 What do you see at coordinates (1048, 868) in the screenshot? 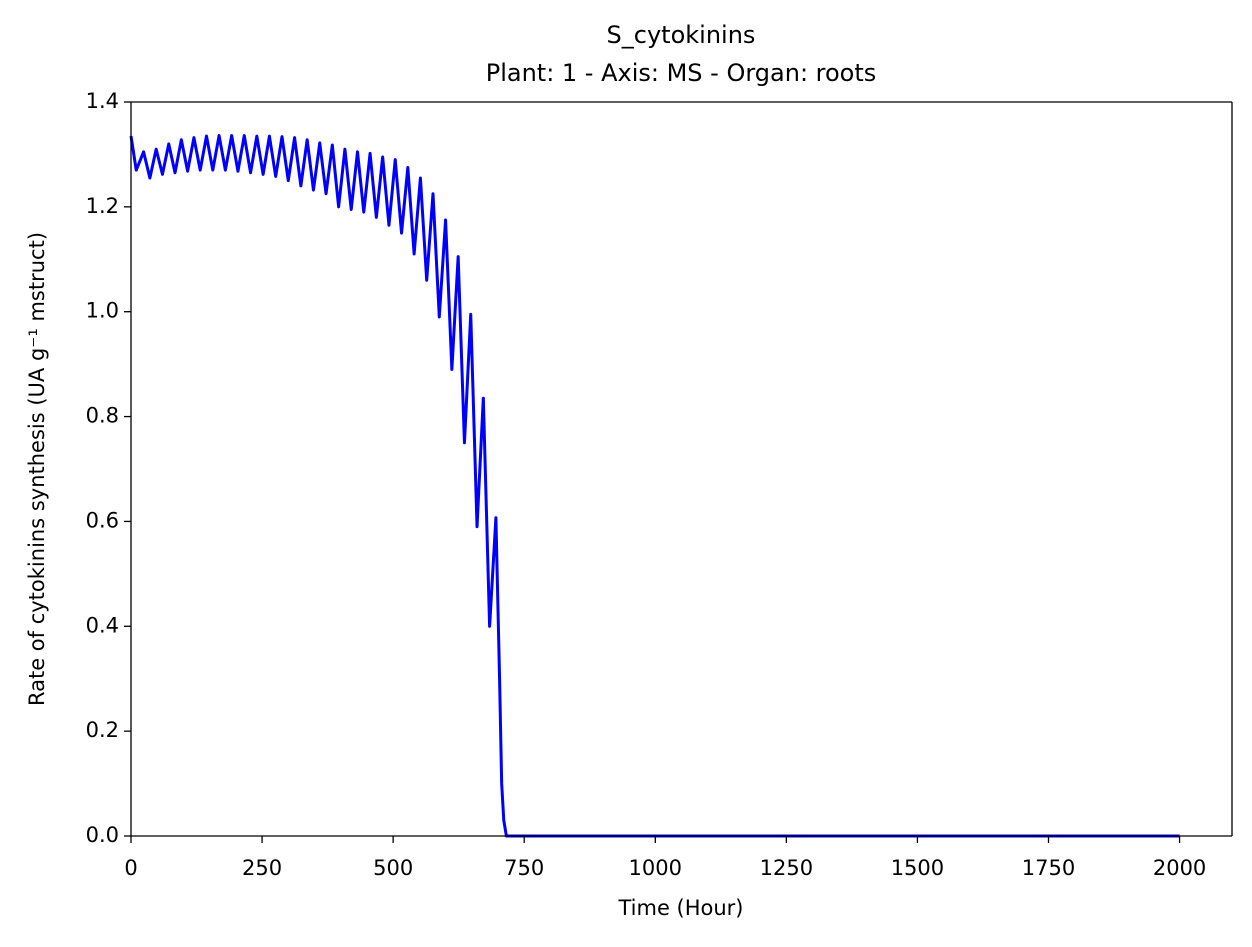
I see `x-tick-label: 1750` at bounding box center [1048, 868].